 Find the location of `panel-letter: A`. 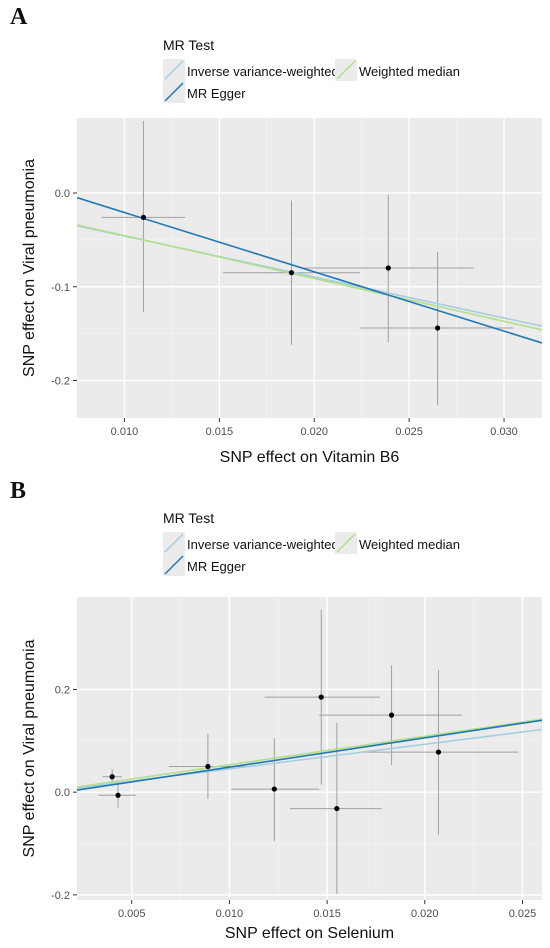

panel-letter: A is located at coordinates (19, 17).